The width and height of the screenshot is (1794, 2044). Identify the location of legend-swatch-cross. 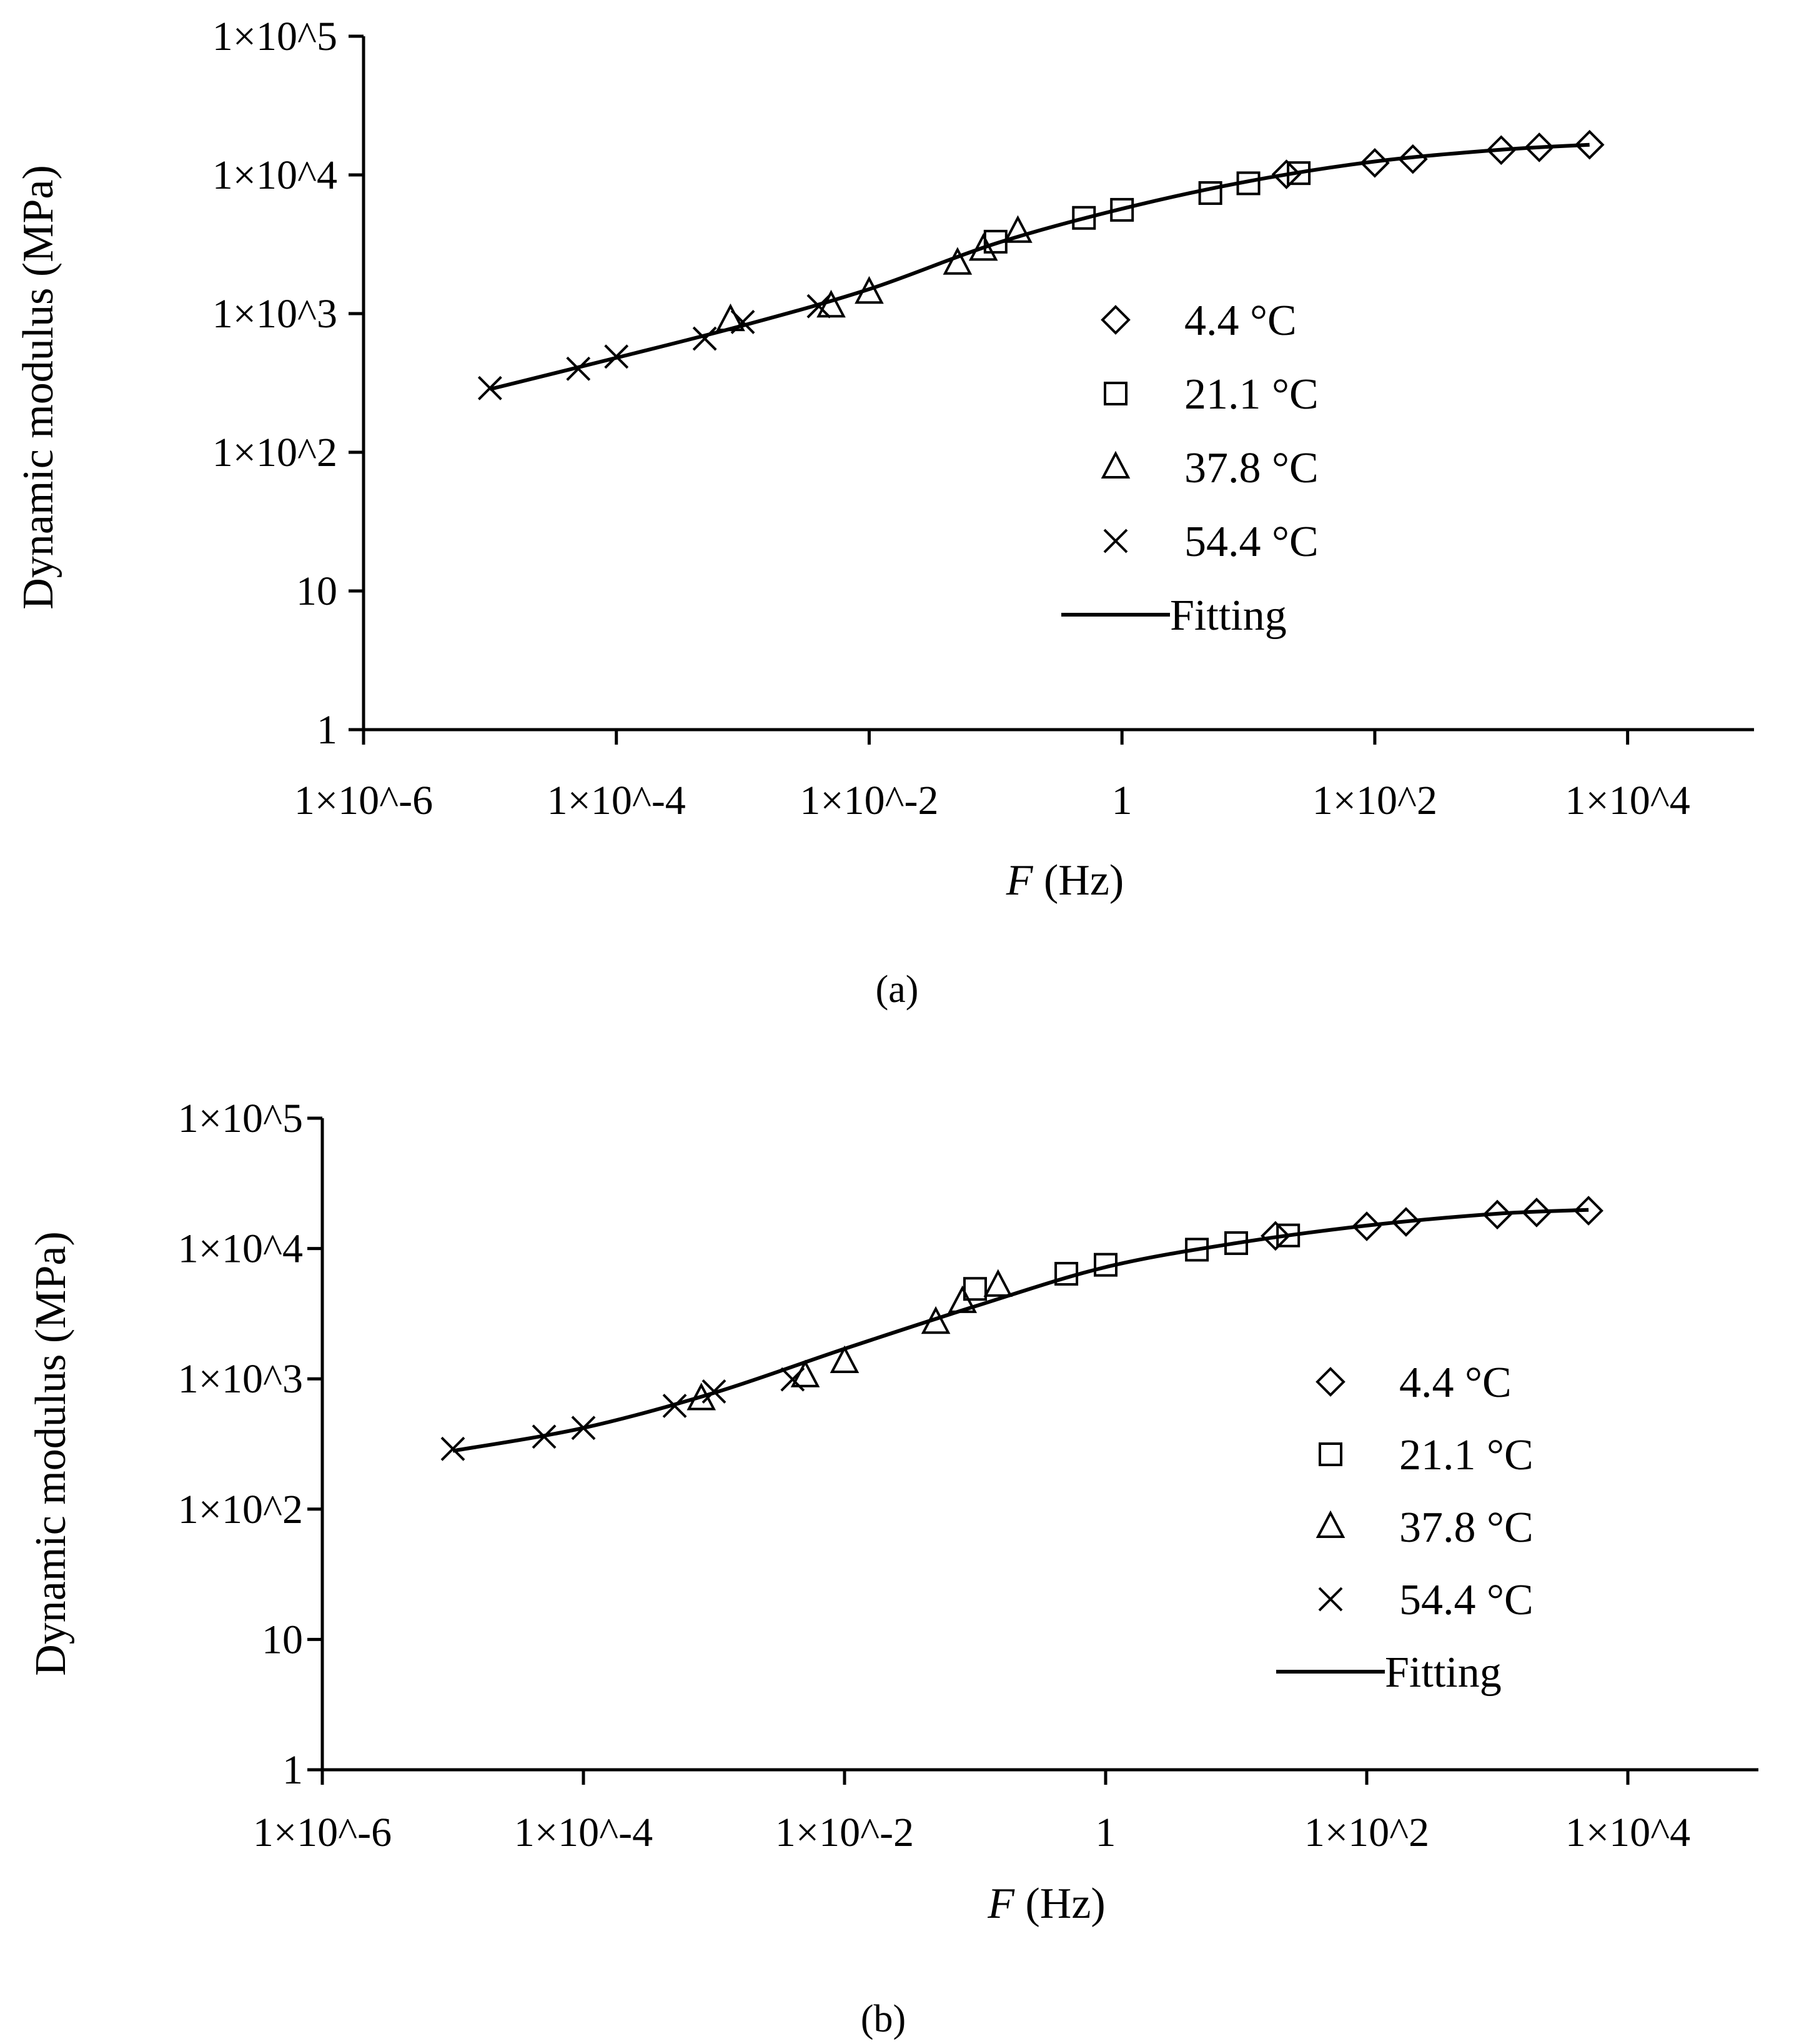
(1330, 1599).